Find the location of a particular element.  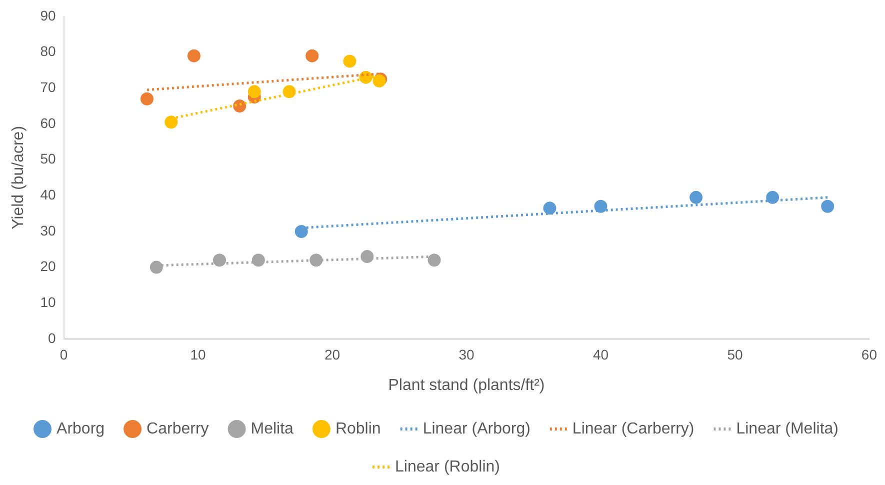

x-tick-label: 60 is located at coordinates (869, 354).